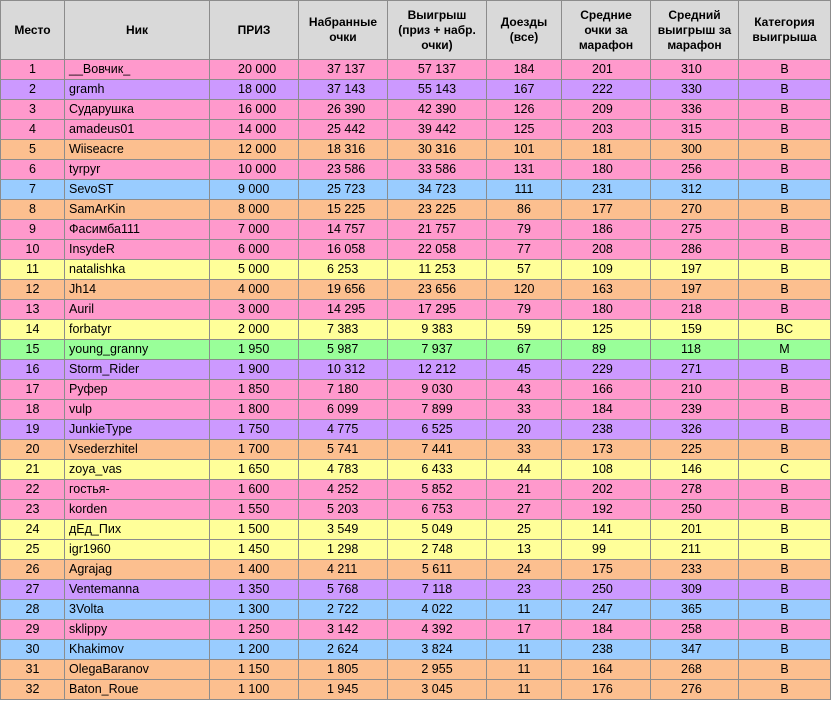 Image resolution: width=833 pixels, height=701 pixels. What do you see at coordinates (254, 409) in the screenshot?
I see `cell-prize: 1 800` at bounding box center [254, 409].